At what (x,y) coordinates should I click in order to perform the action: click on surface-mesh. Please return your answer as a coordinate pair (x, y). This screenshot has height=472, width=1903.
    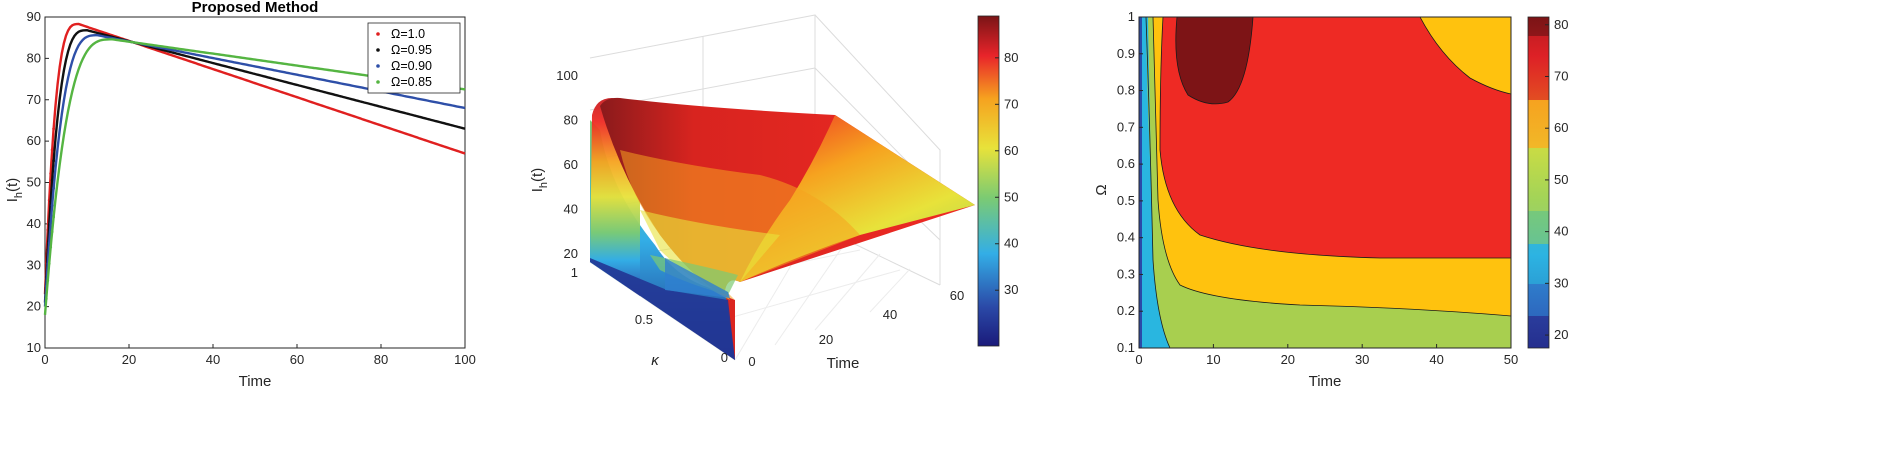
    Looking at the image, I should click on (782, 229).